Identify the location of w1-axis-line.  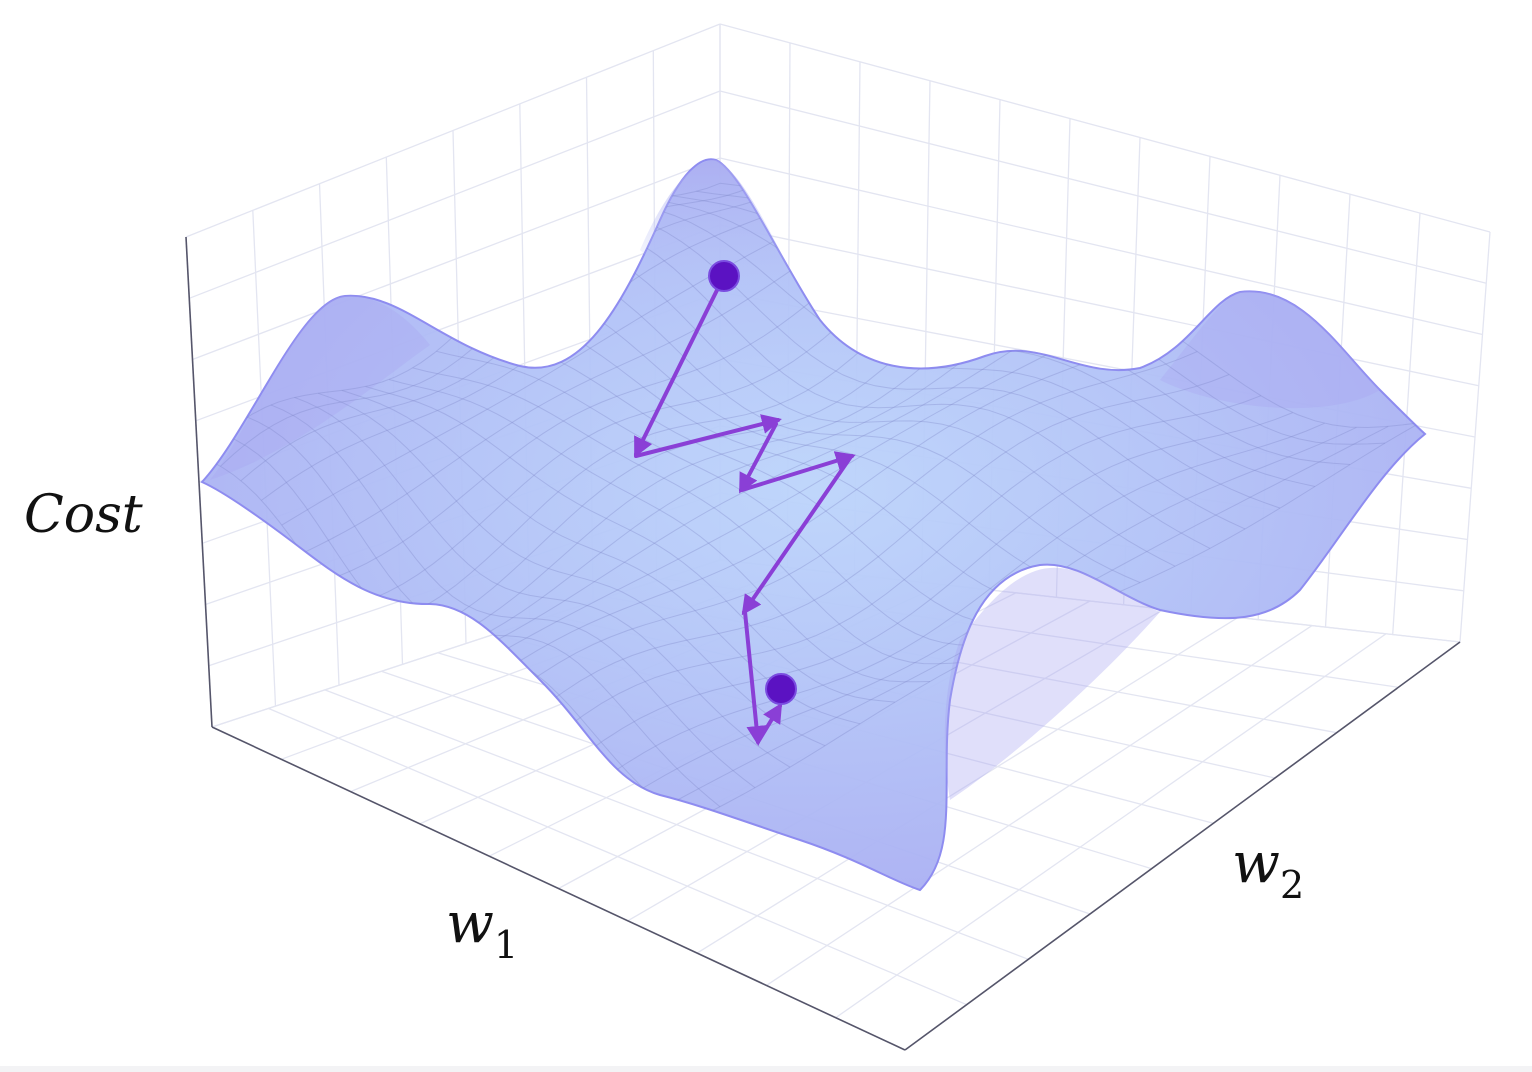
(558, 888).